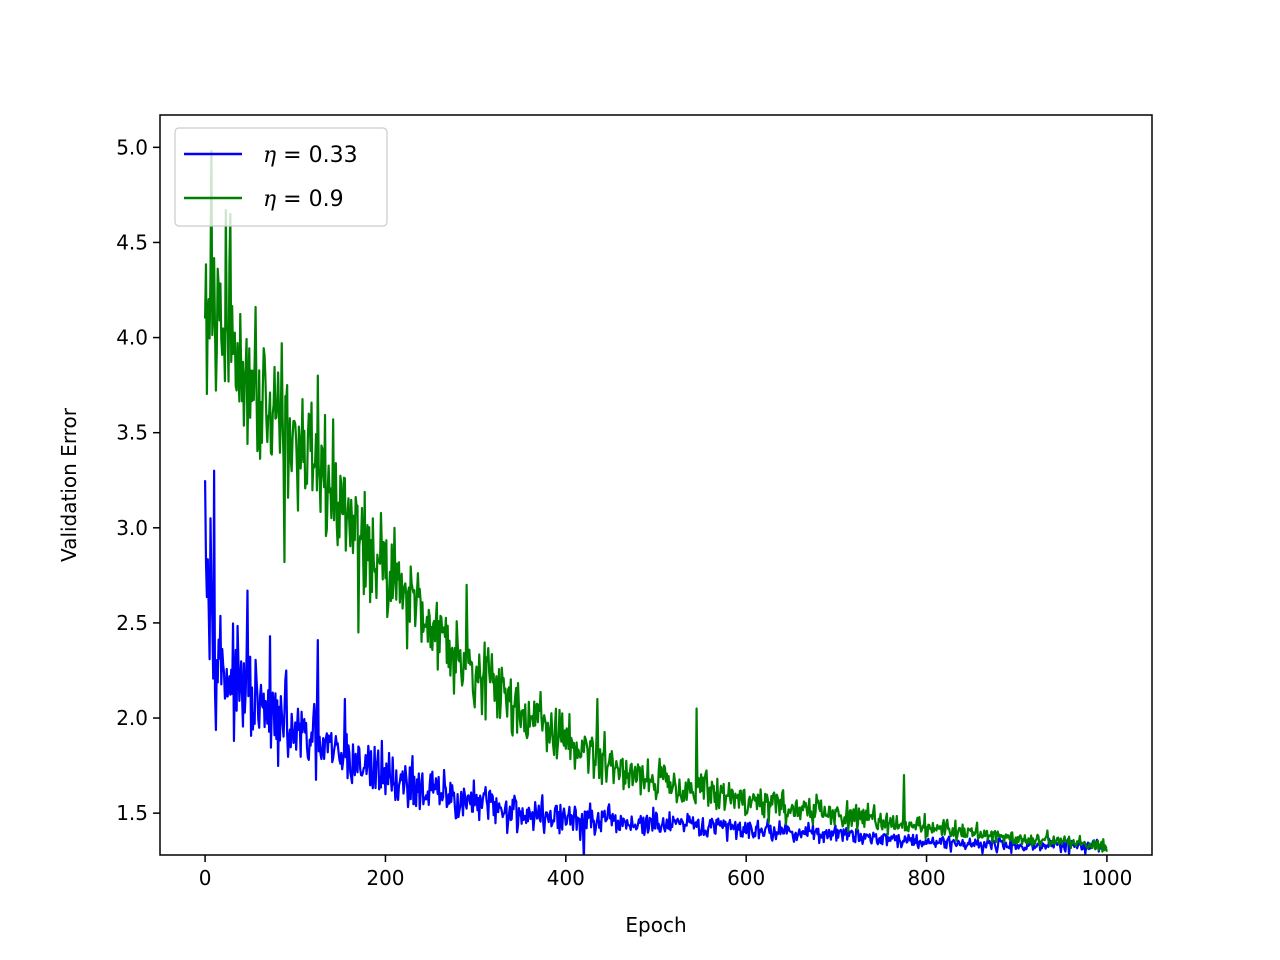  I want to click on legend: η = 0.33η = 0.9, so click(281, 177).